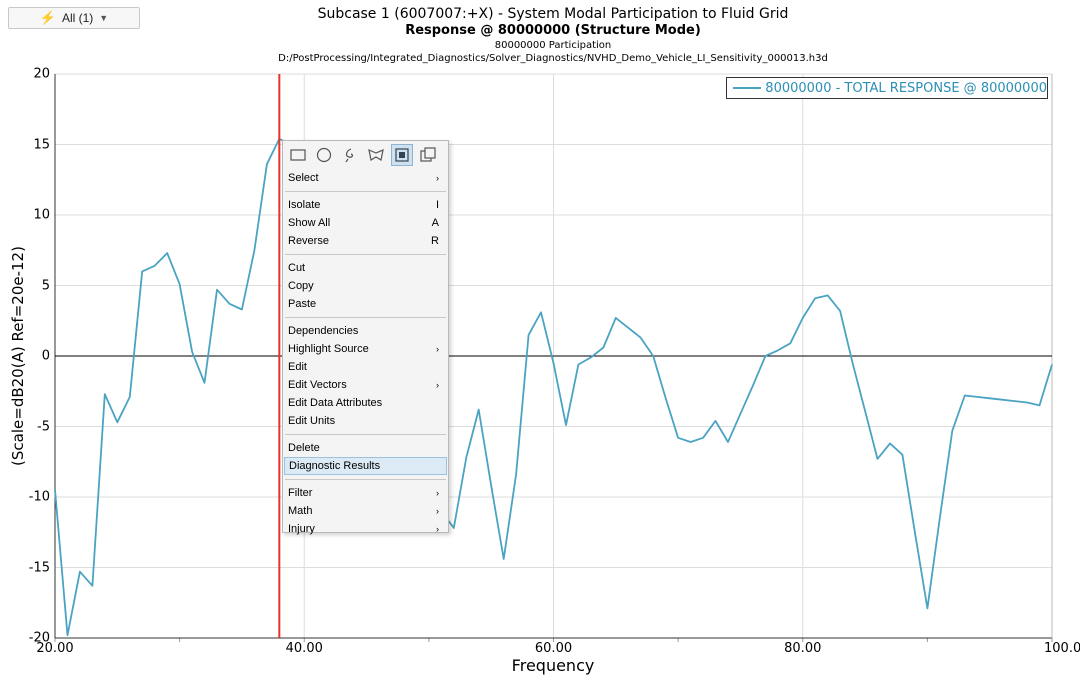 Image resolution: width=1080 pixels, height=681 pixels. What do you see at coordinates (365, 529) in the screenshot?
I see `menu-item-injury: Injury ›` at bounding box center [365, 529].